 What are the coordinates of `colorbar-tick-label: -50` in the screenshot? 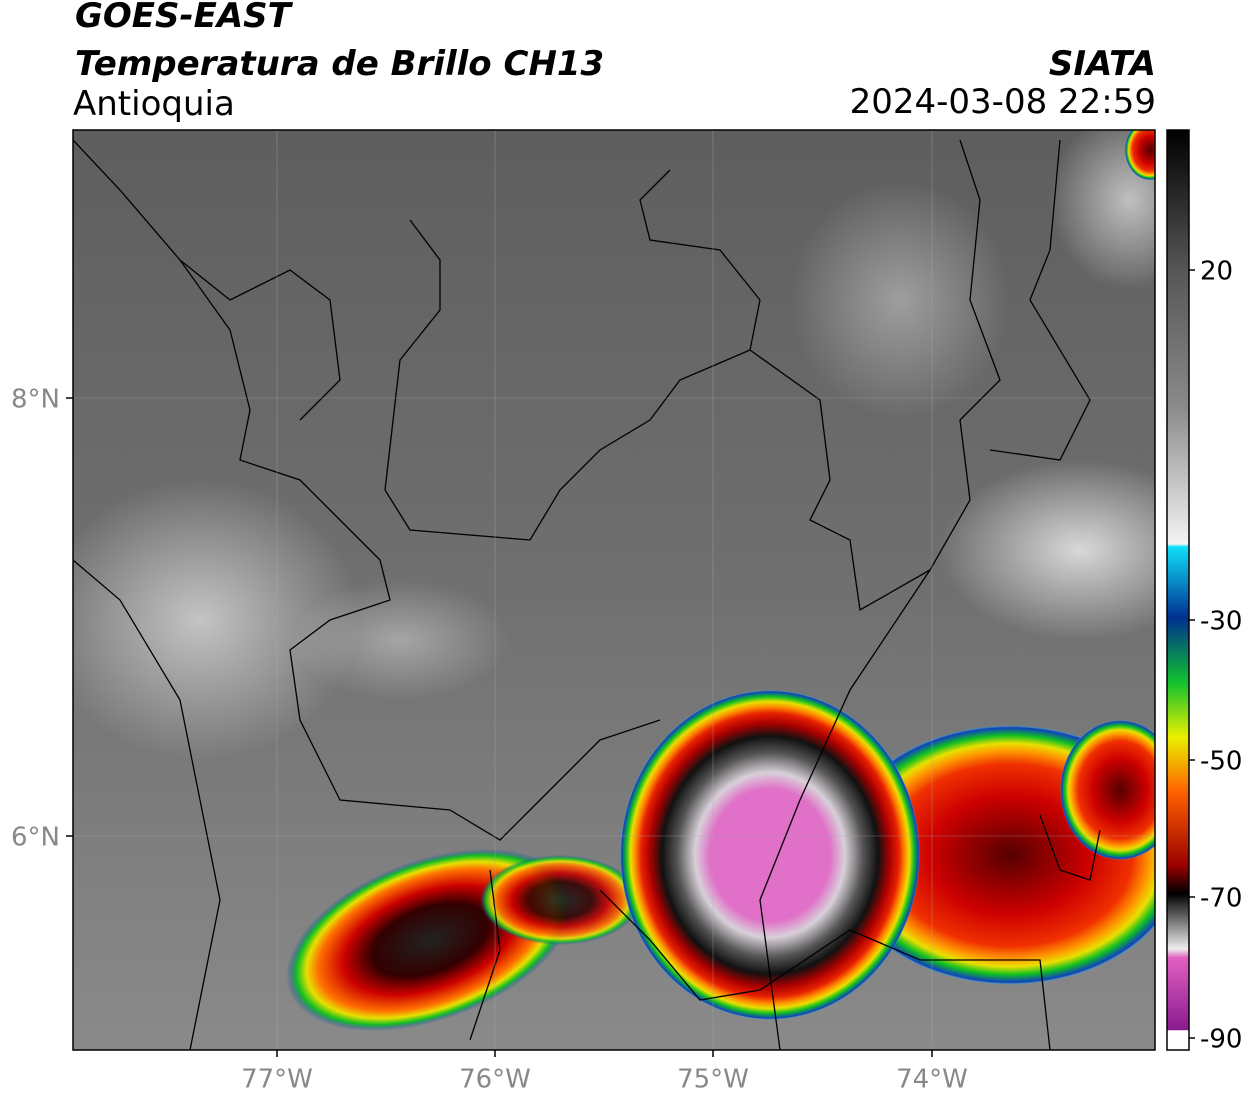 It's located at (1221, 762).